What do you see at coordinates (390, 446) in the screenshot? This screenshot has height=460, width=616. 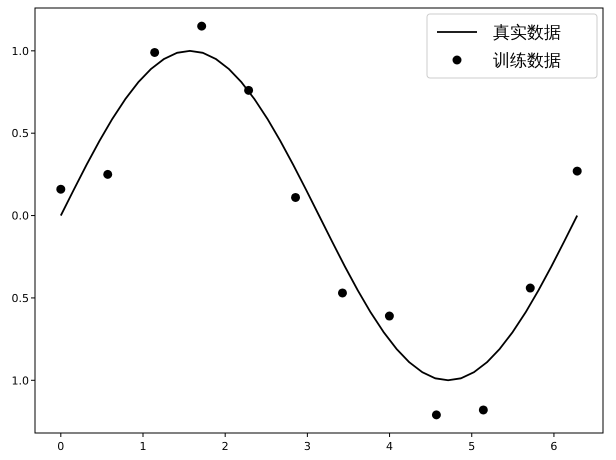 I see `x-tick-label: 4` at bounding box center [390, 446].